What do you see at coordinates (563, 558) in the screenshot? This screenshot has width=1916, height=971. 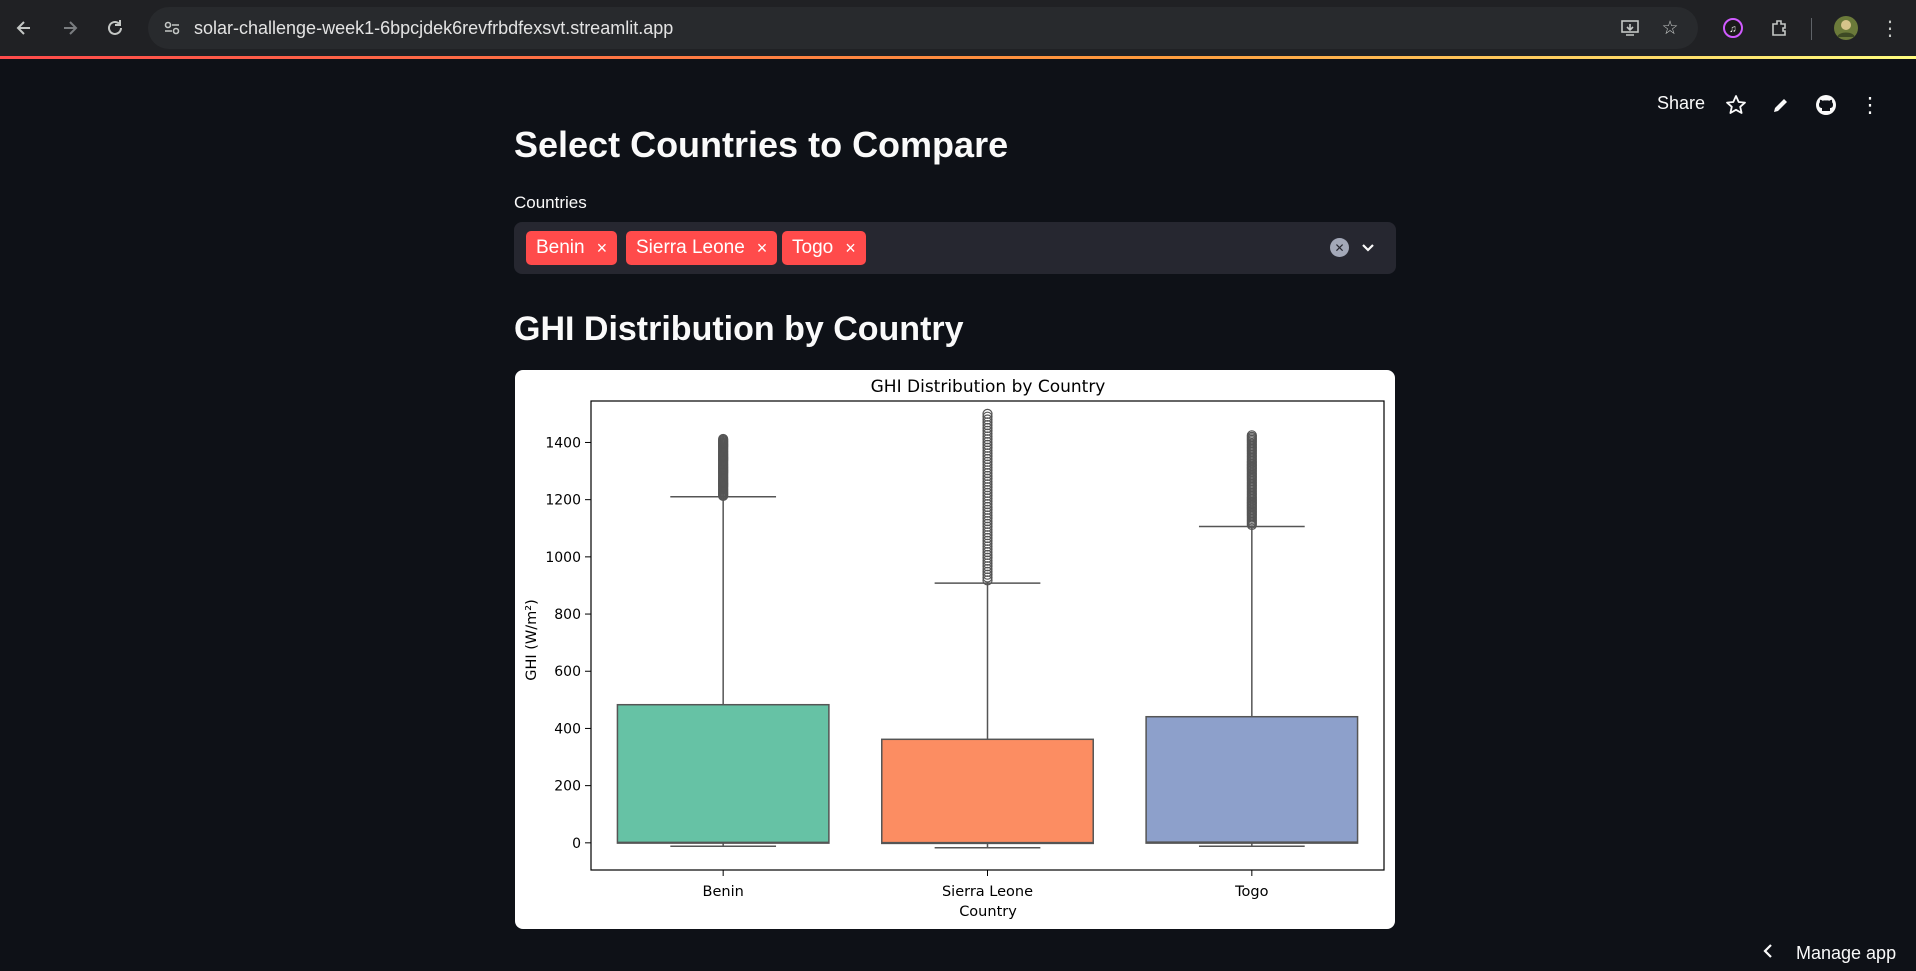 I see `y-tick-label: 1000` at bounding box center [563, 558].